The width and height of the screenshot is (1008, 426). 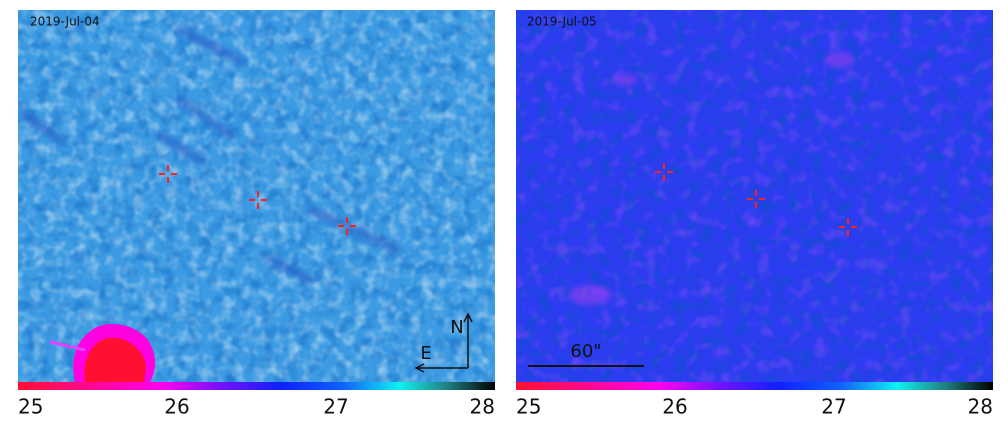 I want to click on panel-label: 2019-Jul-04, so click(x=65, y=22).